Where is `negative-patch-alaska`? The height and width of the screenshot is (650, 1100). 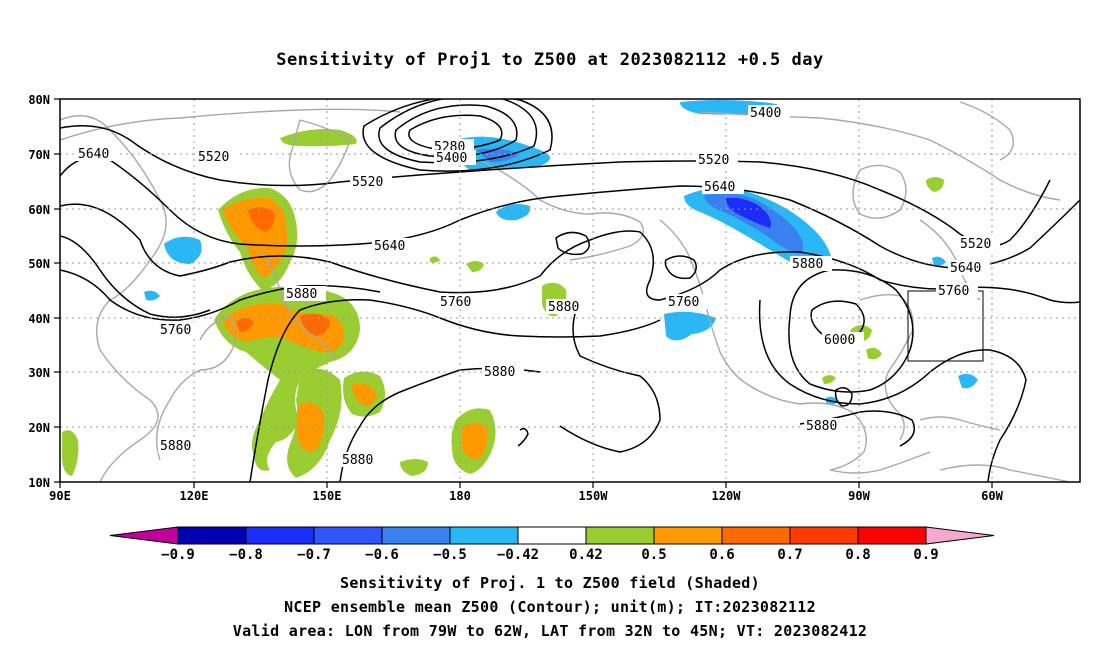
negative-patch-alaska is located at coordinates (513, 212).